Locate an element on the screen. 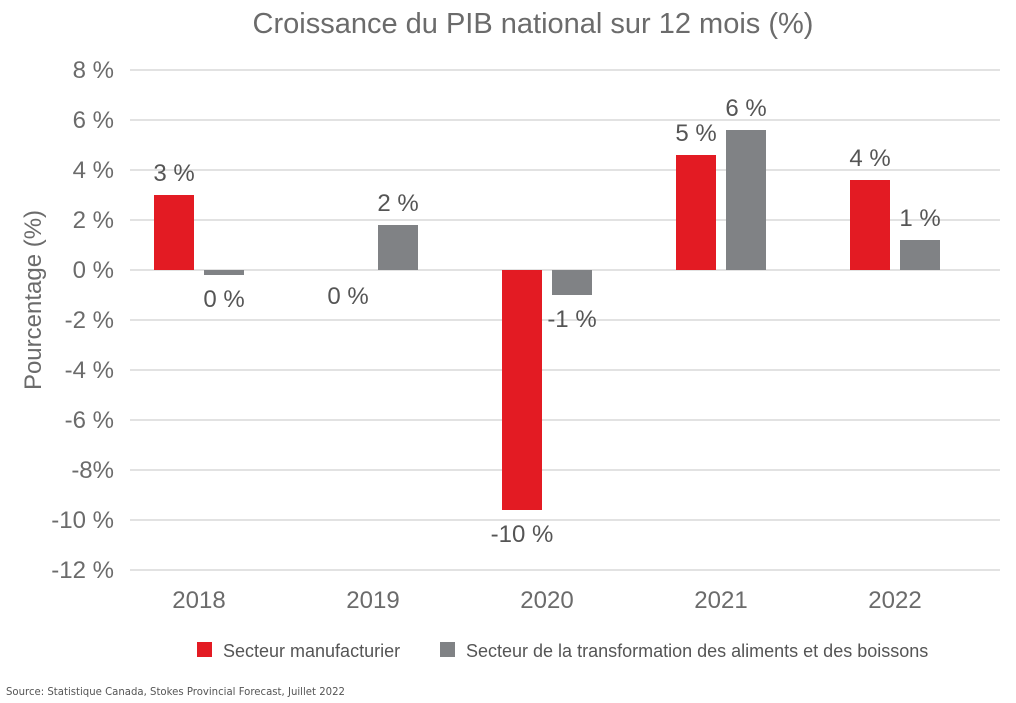 The height and width of the screenshot is (703, 1016). x-axis-ticks: 2018 2019 2020 2021 2022 is located at coordinates (546, 600).